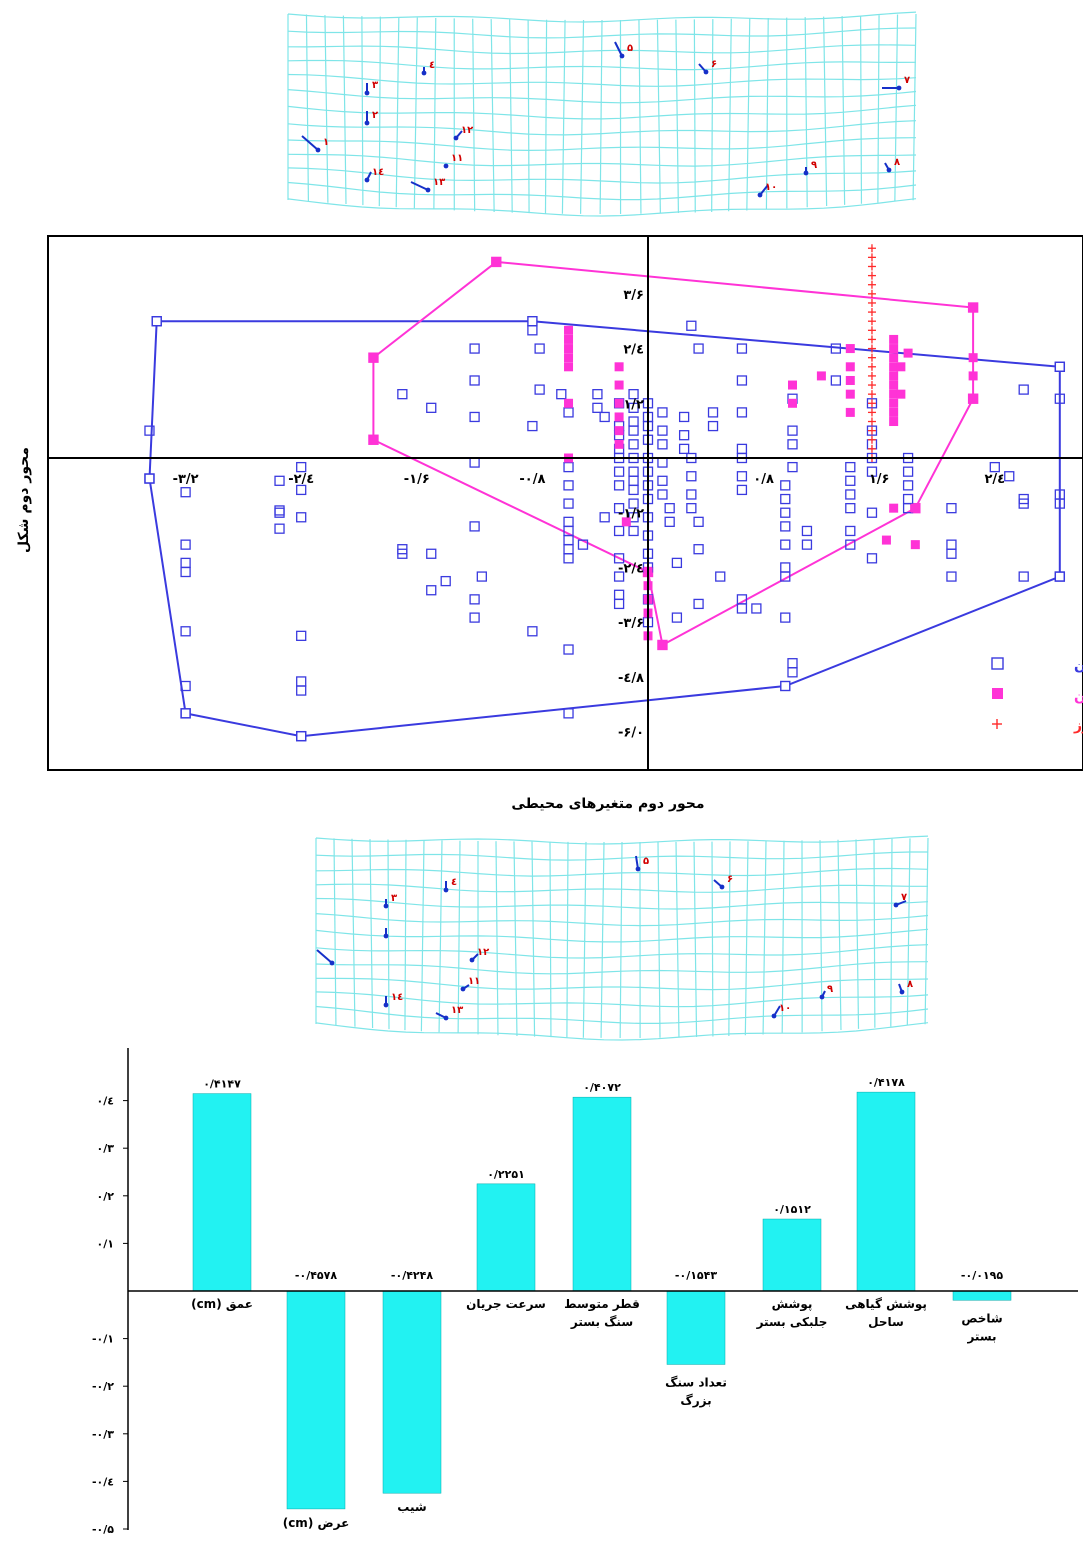 Image resolution: width=1083 pixels, height=1544 pixels. I want to click on bar-y-tick-label: ۰/۱, so click(105, 1243).